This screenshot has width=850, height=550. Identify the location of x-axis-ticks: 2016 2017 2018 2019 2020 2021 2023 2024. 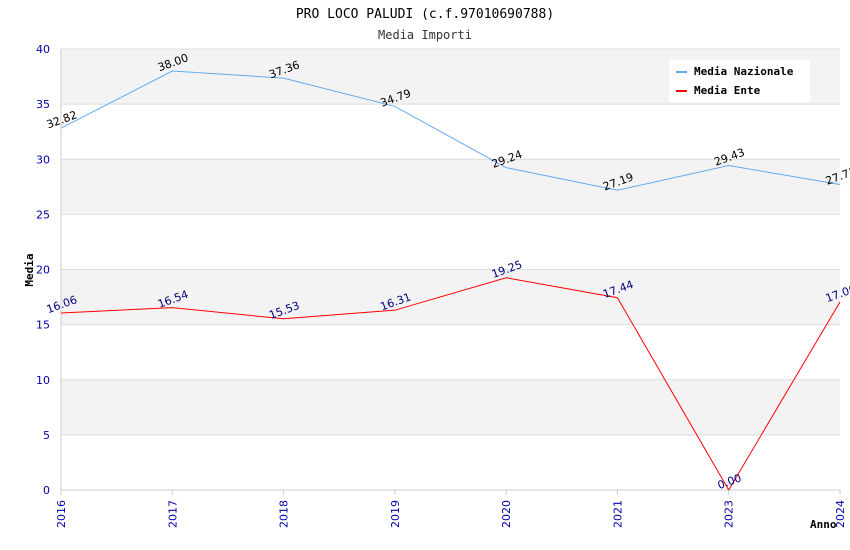
(451, 509).